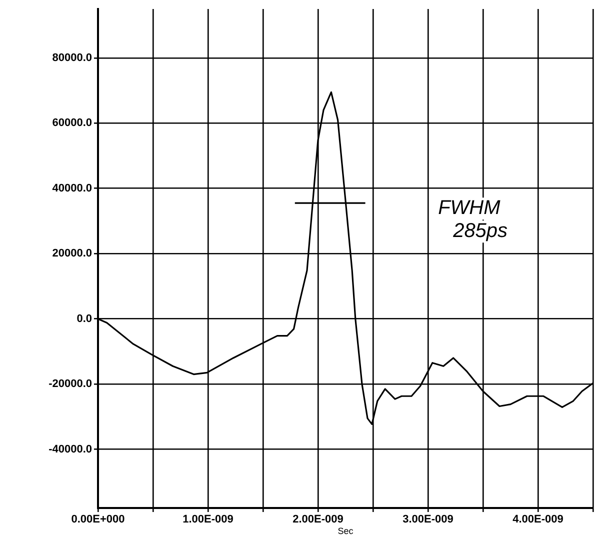 The image size is (596, 537). What do you see at coordinates (538, 520) in the screenshot?
I see `x-tick-label: 4.00E-009` at bounding box center [538, 520].